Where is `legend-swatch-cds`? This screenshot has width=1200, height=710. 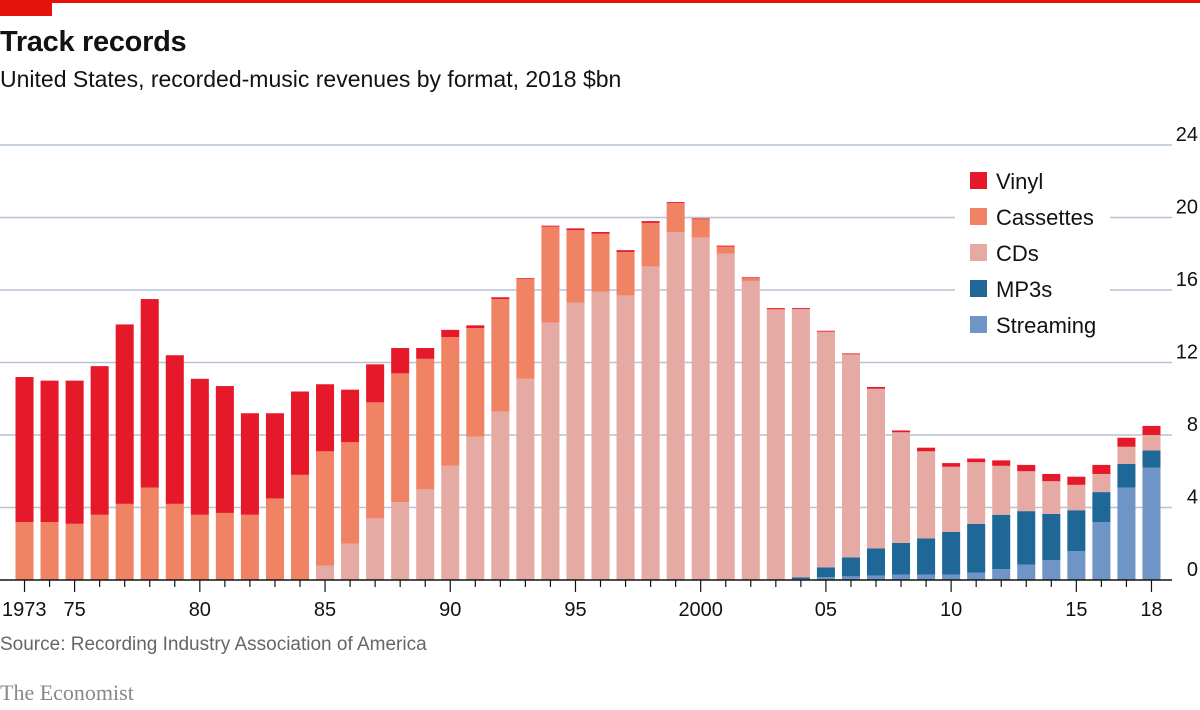 legend-swatch-cds is located at coordinates (978, 252).